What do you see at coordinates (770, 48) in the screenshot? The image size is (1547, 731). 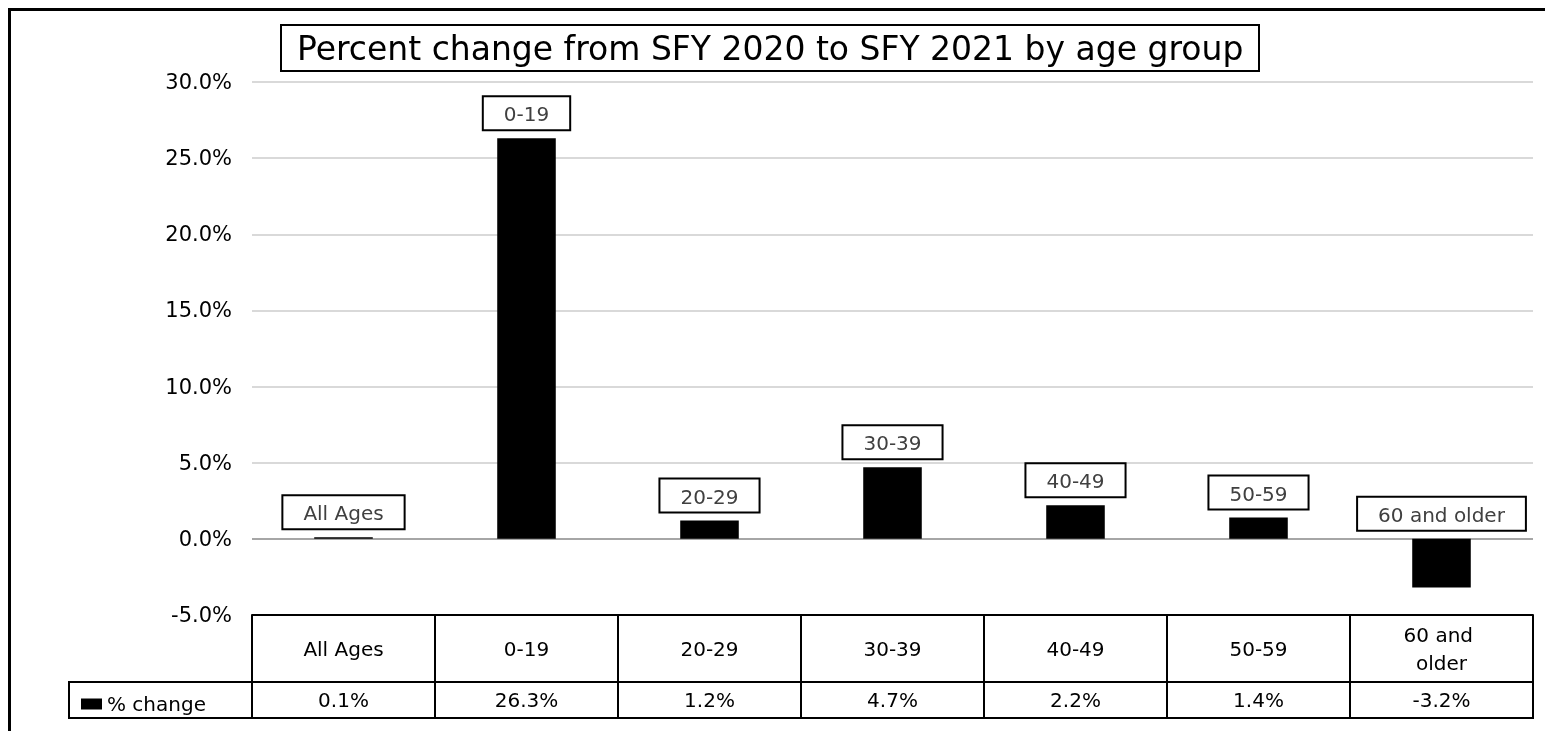 I see `chart-title: Percent change from SFY 2020 to SFY 2021 by age group` at bounding box center [770, 48].